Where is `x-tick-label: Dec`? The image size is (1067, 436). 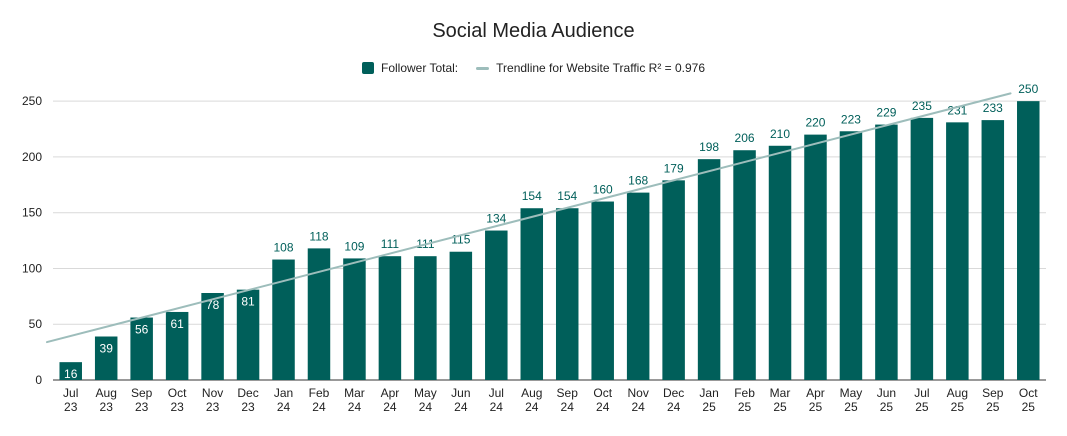 x-tick-label: Dec is located at coordinates (673, 393).